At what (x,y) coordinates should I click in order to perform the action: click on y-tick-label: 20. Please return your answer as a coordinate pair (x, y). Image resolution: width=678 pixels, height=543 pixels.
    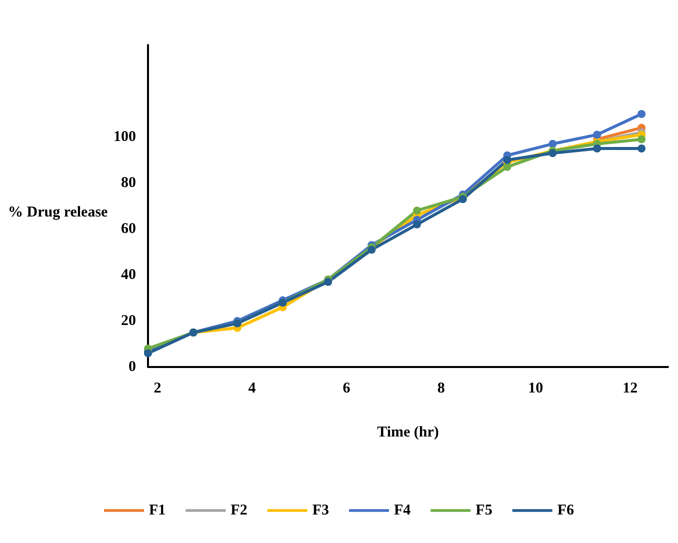
    Looking at the image, I should click on (128, 321).